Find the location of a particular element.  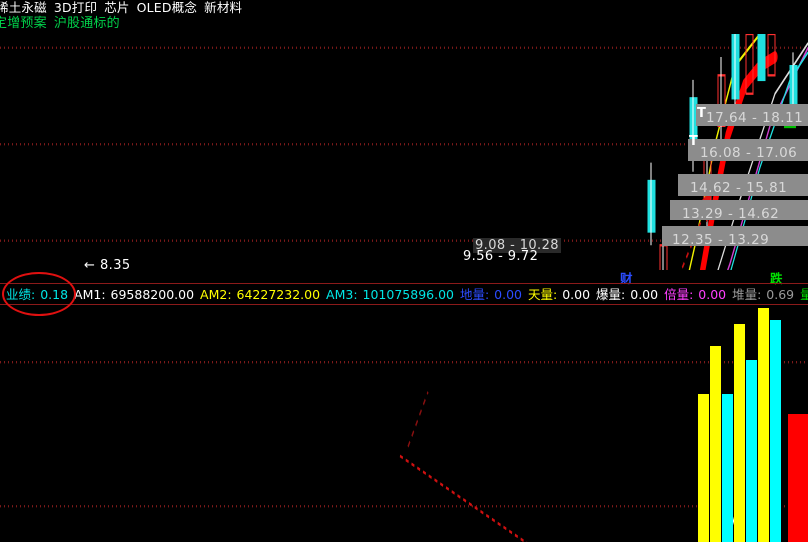

indicator-label: 爆量: is located at coordinates (611, 294).